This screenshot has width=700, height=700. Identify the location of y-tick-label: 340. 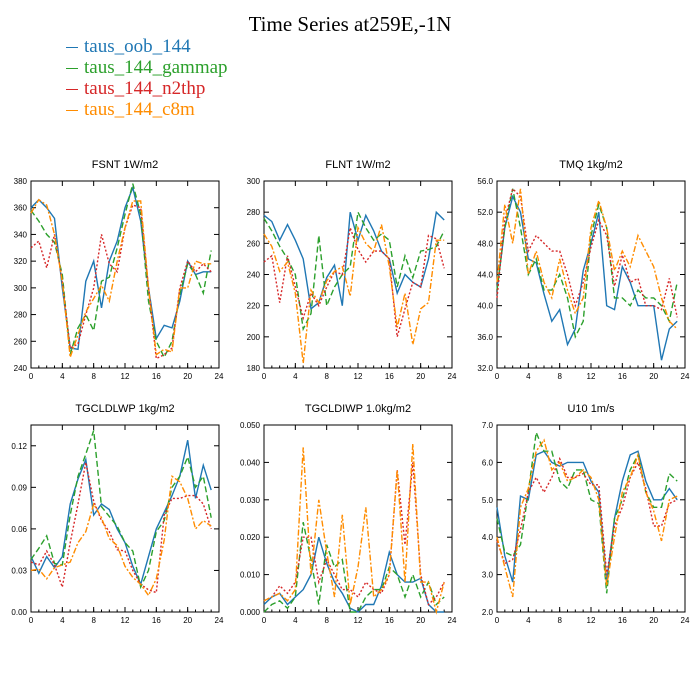
(21, 234).